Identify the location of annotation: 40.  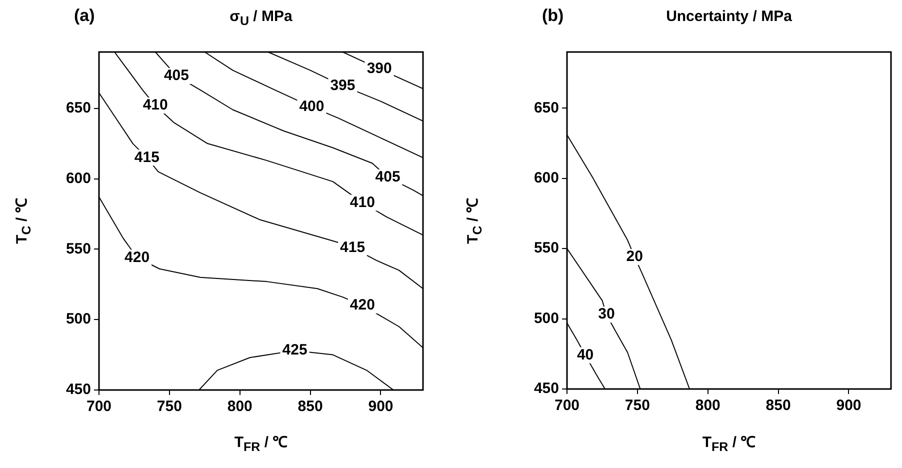
(585, 355).